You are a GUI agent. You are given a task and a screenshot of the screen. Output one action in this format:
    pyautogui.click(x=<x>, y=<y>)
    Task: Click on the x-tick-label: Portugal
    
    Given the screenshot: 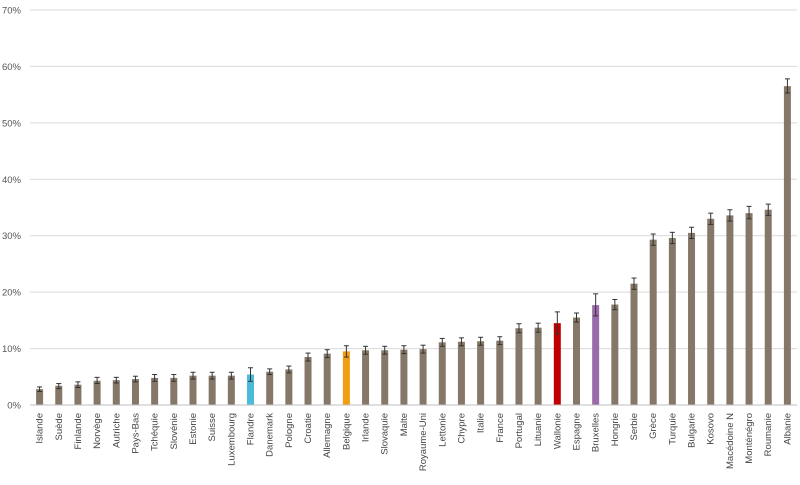 What is the action you would take?
    pyautogui.click(x=519, y=430)
    